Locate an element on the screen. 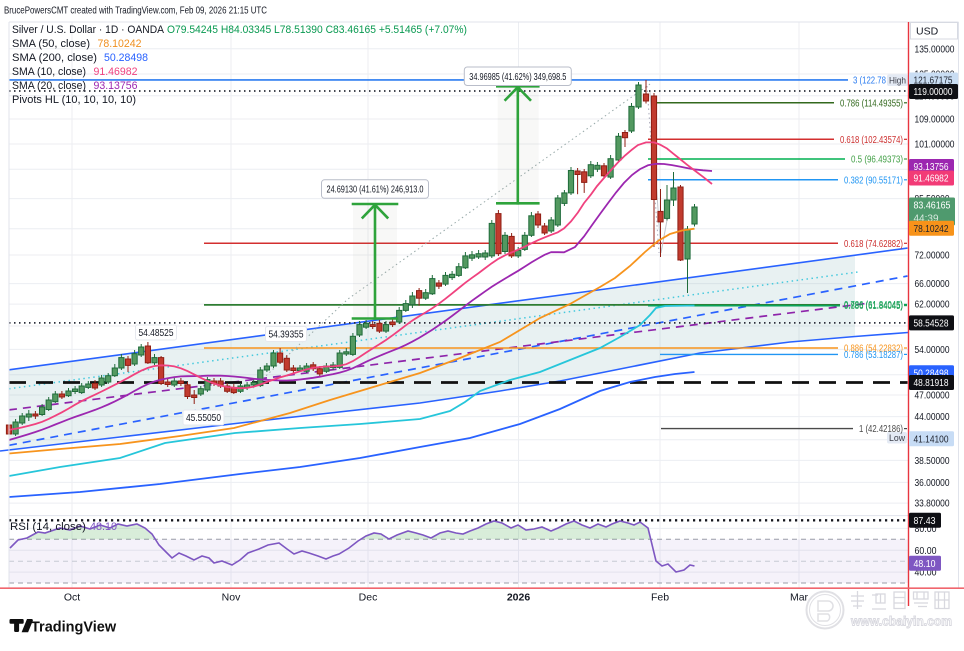 The image size is (964, 651). svg-text: SMA (10, close) is located at coordinates (49, 72).